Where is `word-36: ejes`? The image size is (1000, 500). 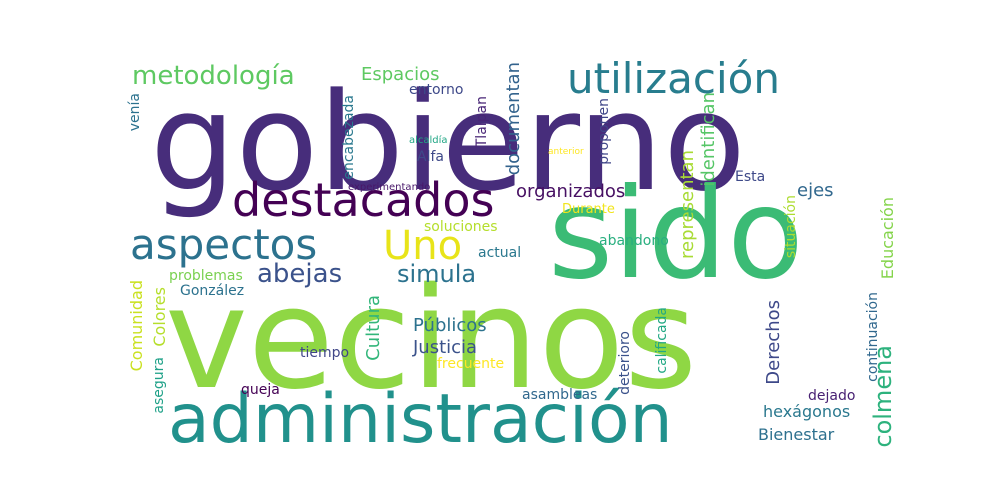
word-36: ejes is located at coordinates (815, 190).